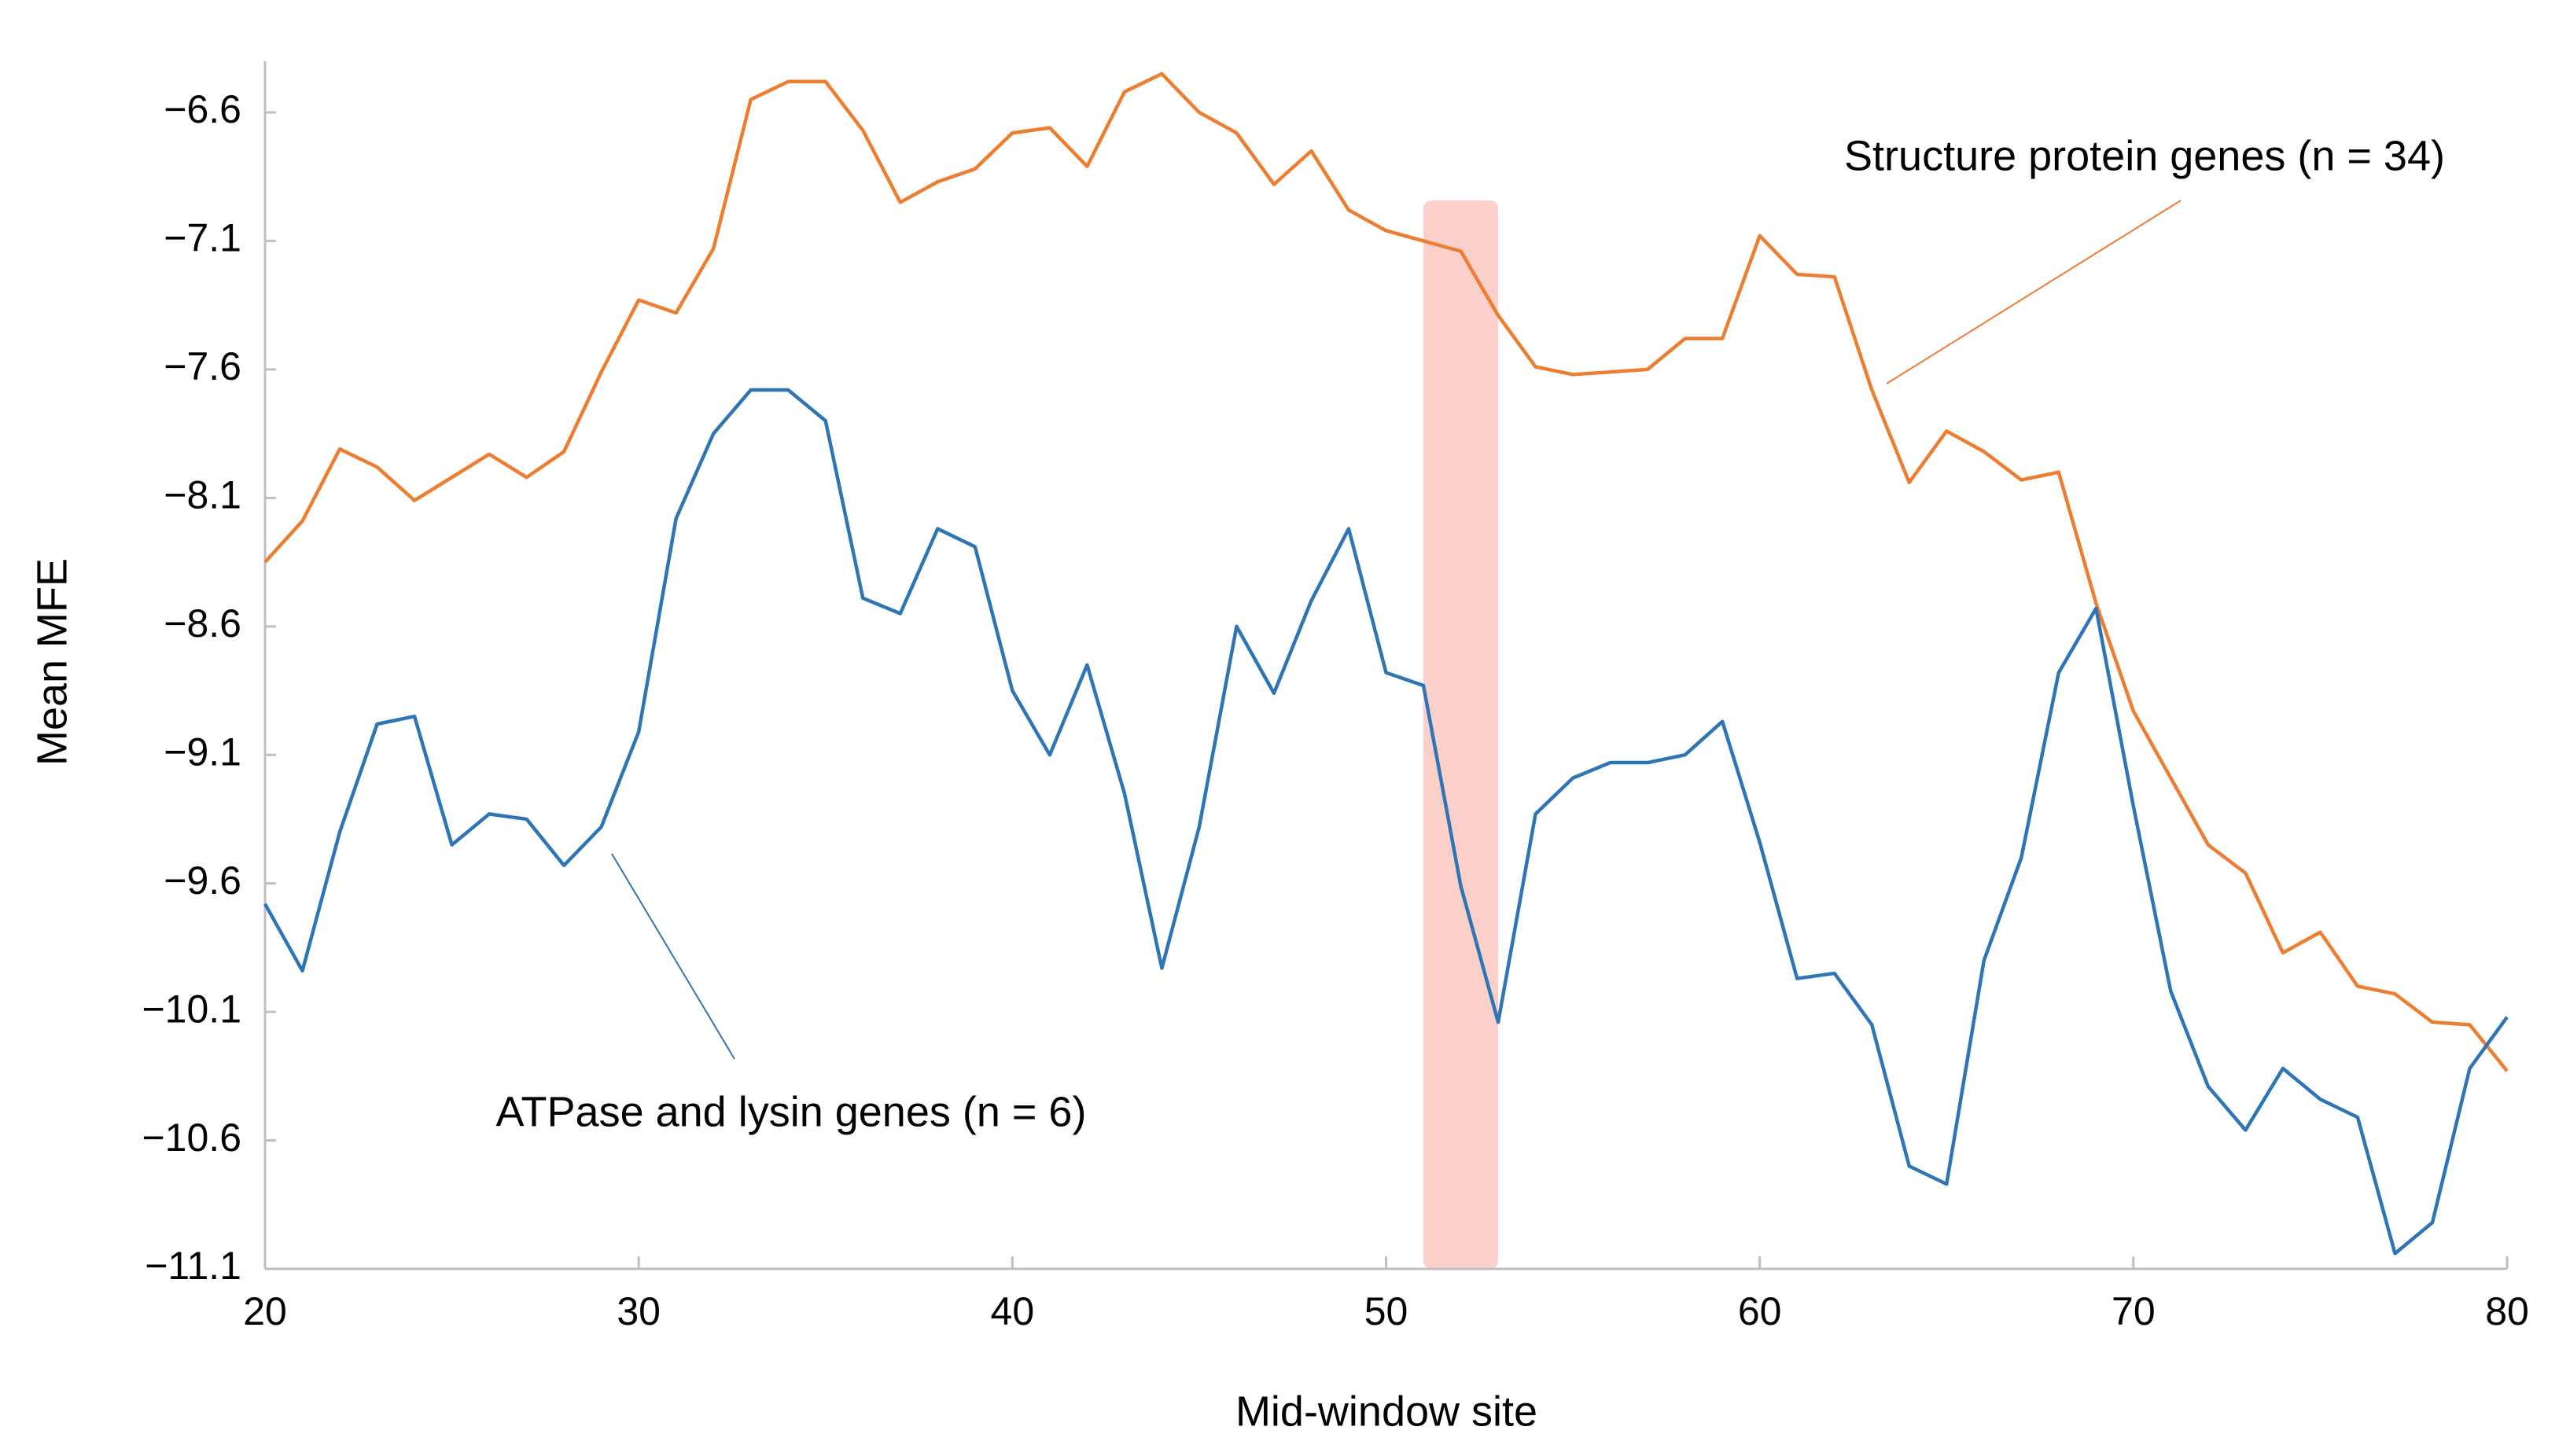 Image resolution: width=2570 pixels, height=1456 pixels. I want to click on x-axis-title: Mid-window site, so click(1386, 1411).